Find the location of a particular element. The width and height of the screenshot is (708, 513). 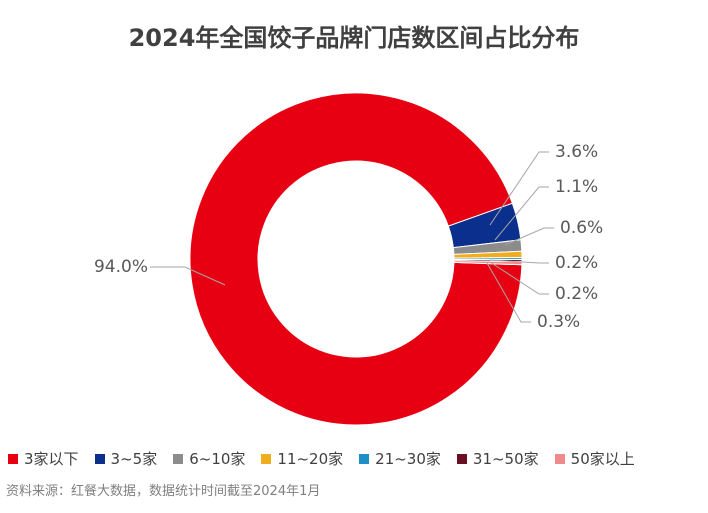

legend-item: 50家以上 is located at coordinates (594, 458).